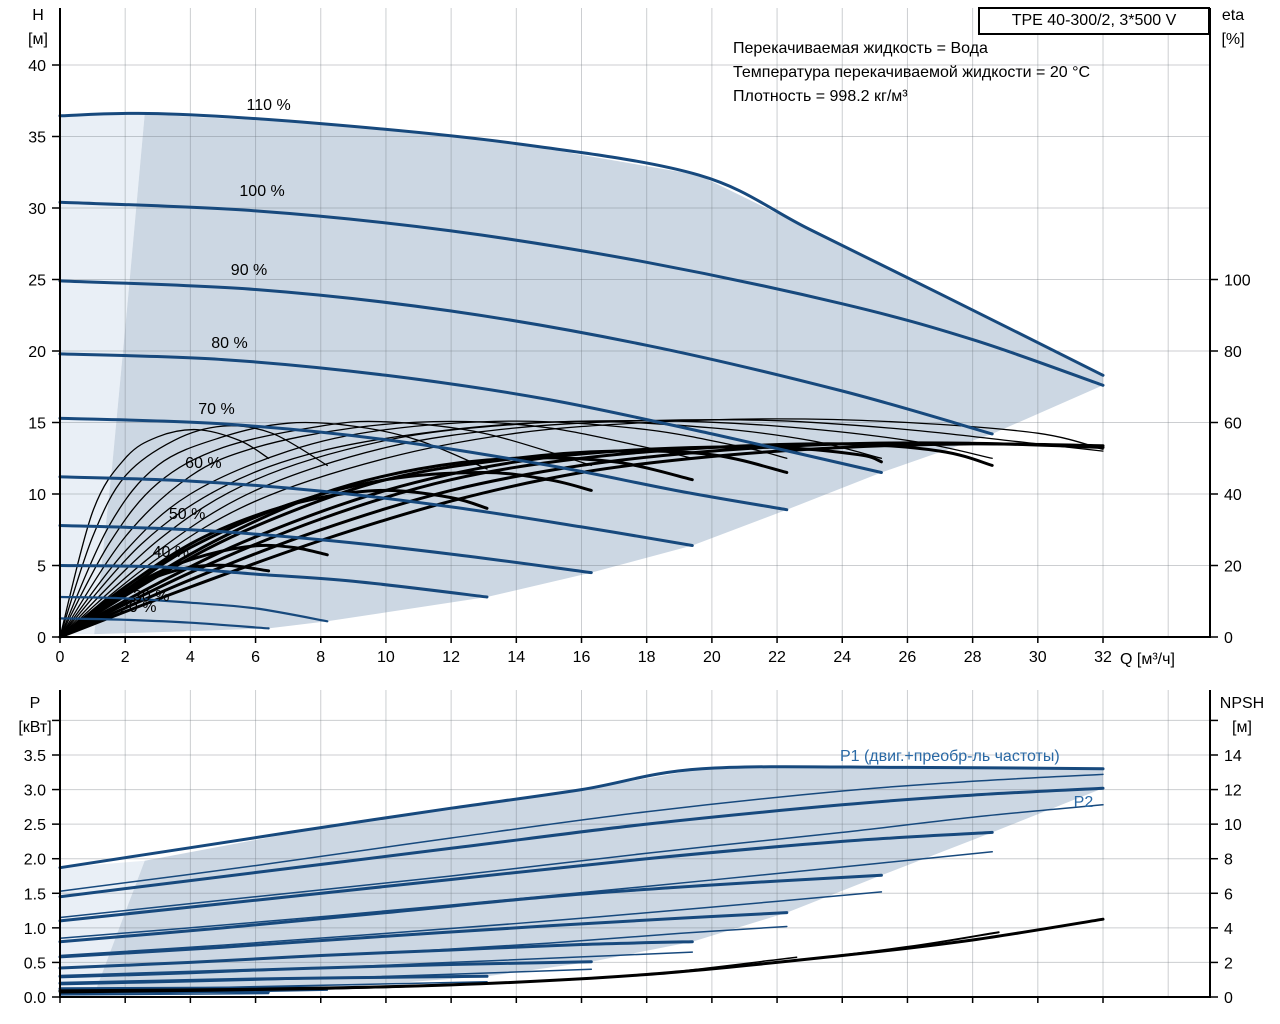 The image size is (1280, 1024). Describe the element at coordinates (1228, 894) in the screenshot. I see `npsh-tick-label: 6` at that location.